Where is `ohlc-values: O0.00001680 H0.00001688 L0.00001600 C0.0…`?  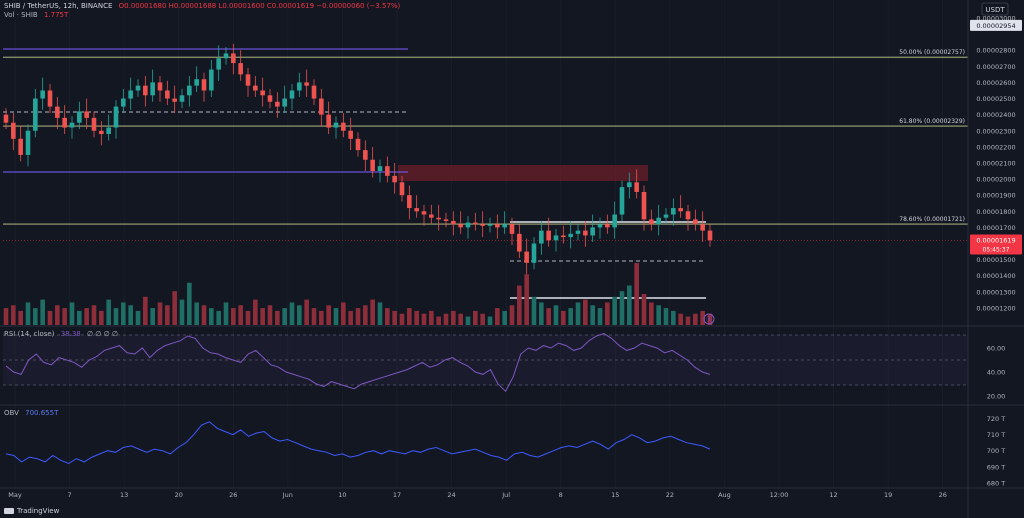
ohlc-values: O0.00001680 H0.00001688 L0.00001600 C0.0… is located at coordinates (259, 6).